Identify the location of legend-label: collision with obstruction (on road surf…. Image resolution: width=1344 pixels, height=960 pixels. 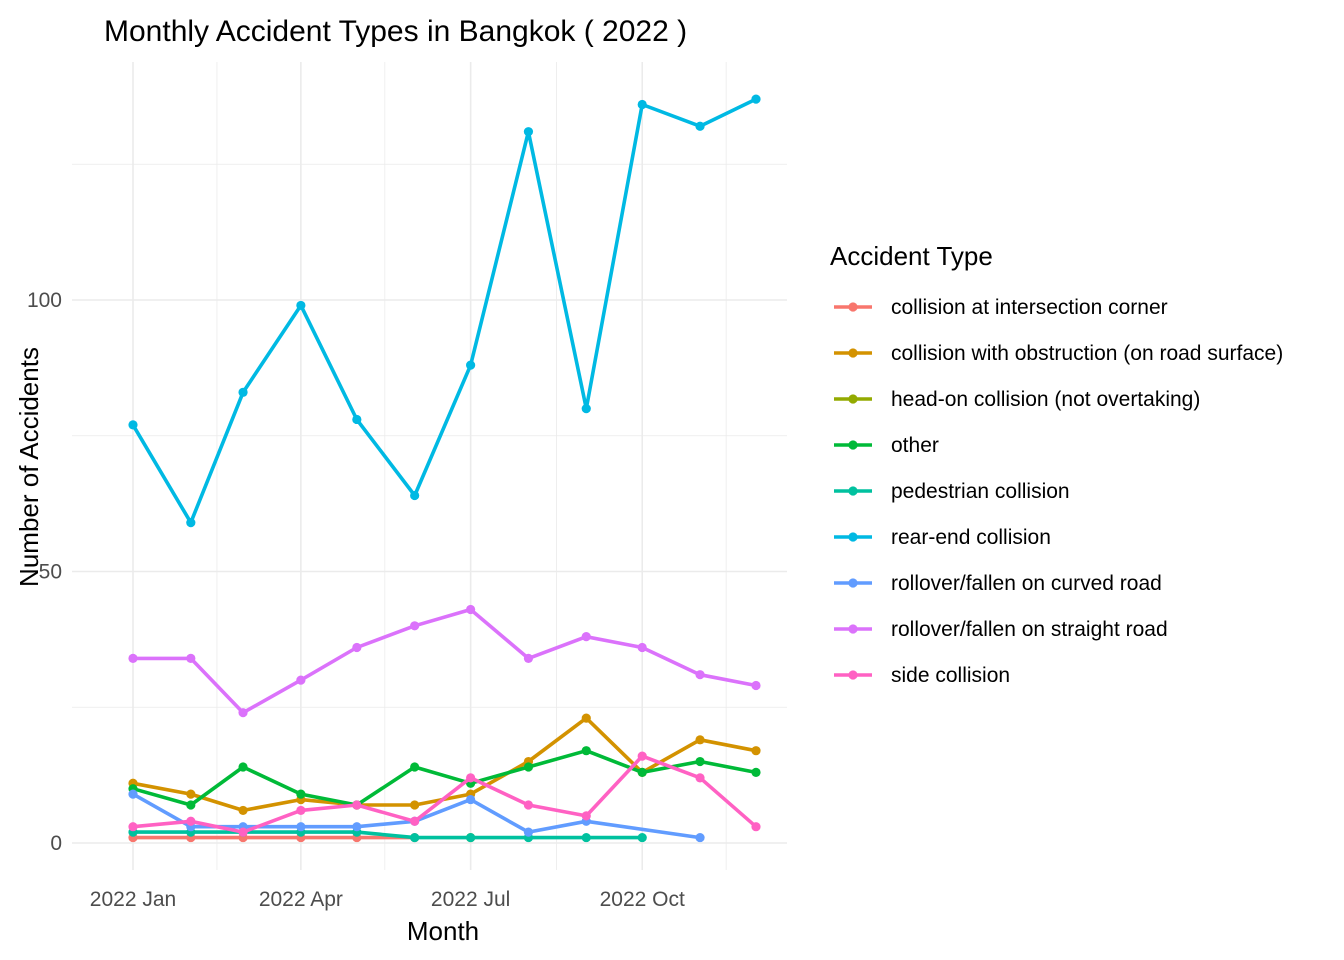
(1087, 353).